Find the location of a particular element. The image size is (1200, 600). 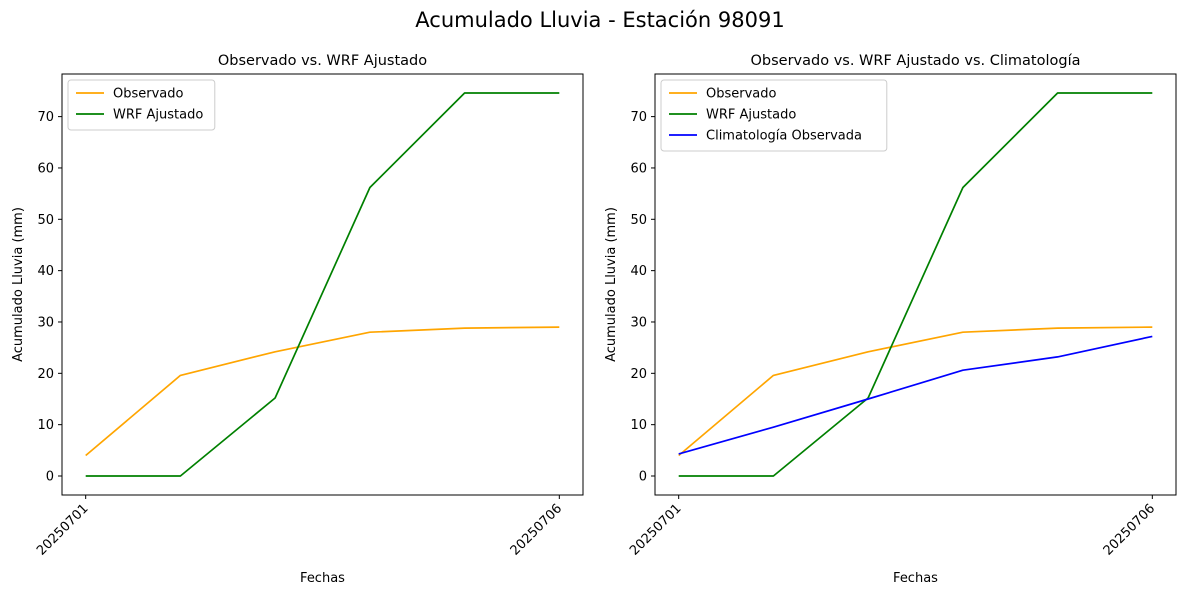

chart-2-legend-box is located at coordinates (774, 115).